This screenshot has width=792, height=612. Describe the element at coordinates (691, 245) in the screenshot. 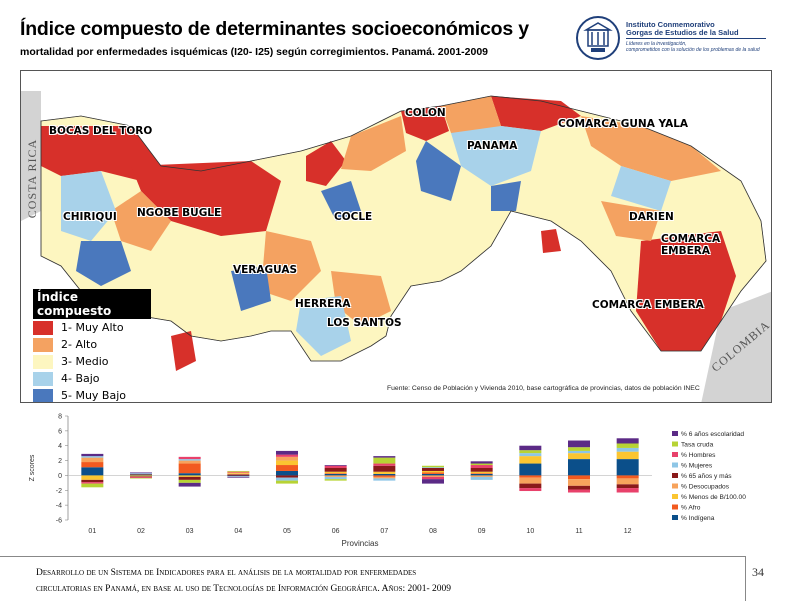

I see `map-label-comarca-embera-north: COMARCA EMBERA` at that location.